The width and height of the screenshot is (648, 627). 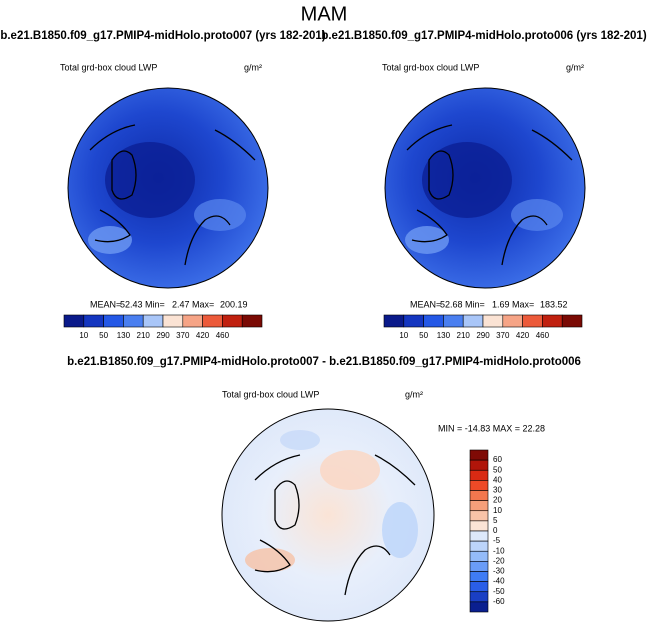 I want to click on stat-text: 1.69, so click(x=501, y=304).